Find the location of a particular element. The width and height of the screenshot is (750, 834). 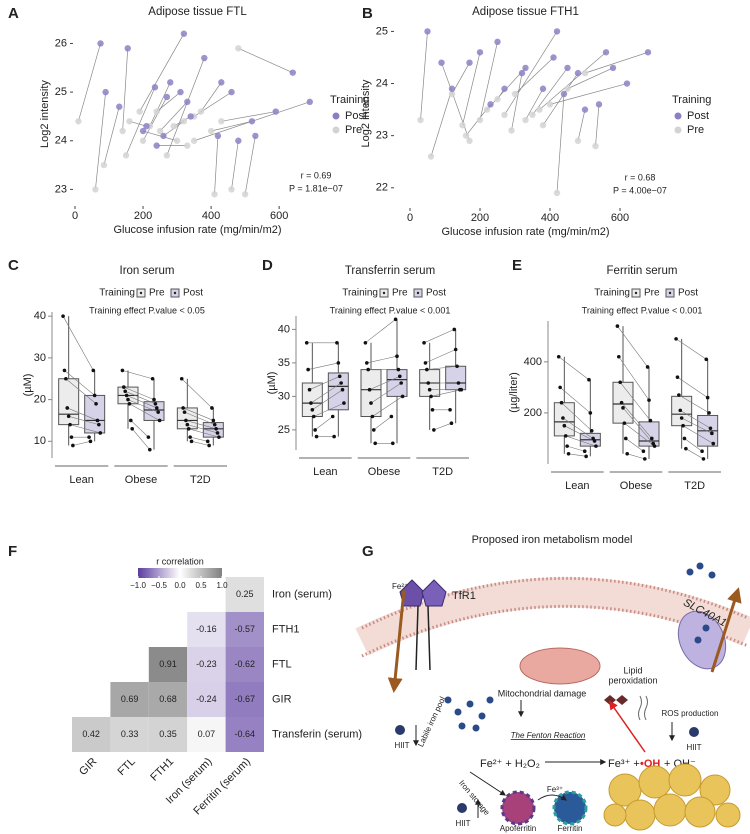

chart-title: Transferrin serum is located at coordinates (390, 271).